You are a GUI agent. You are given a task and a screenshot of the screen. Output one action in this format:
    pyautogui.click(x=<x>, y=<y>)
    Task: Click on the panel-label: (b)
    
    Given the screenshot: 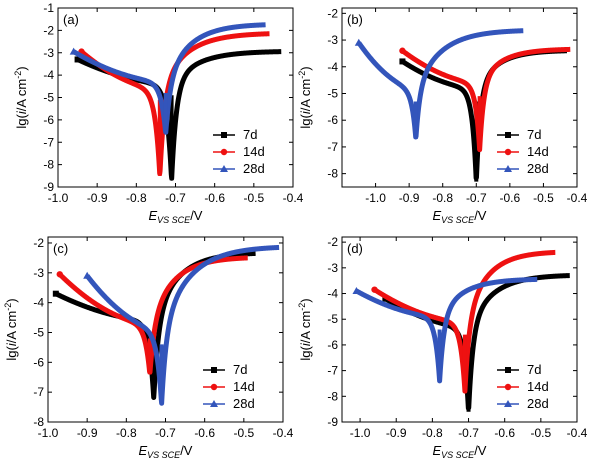 What is the action you would take?
    pyautogui.click(x=355, y=19)
    